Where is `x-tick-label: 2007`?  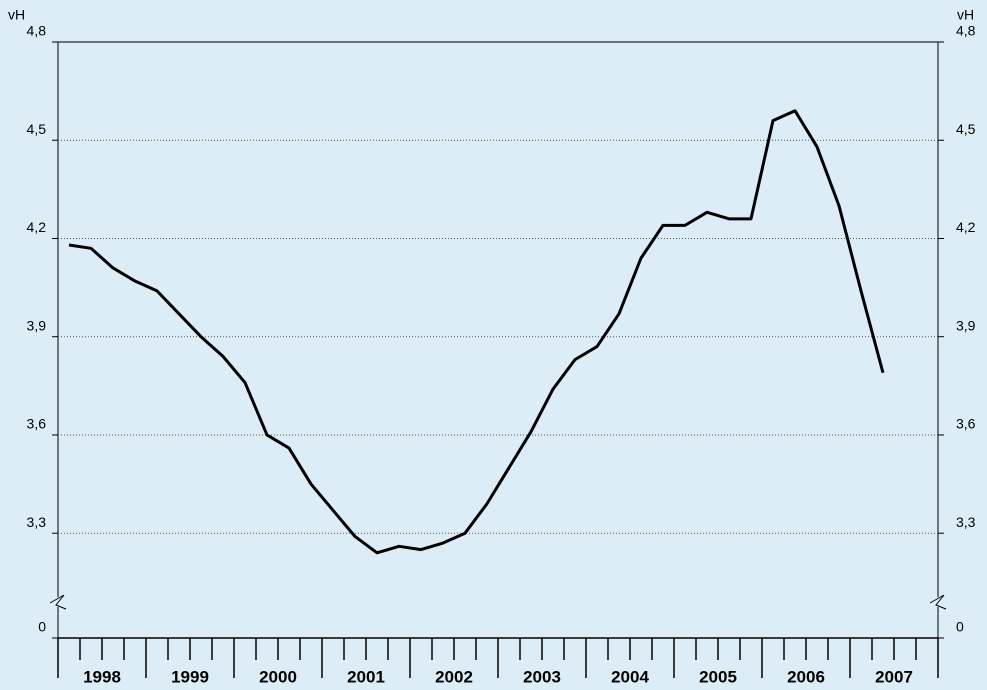
x-tick-label: 2007 is located at coordinates (894, 676).